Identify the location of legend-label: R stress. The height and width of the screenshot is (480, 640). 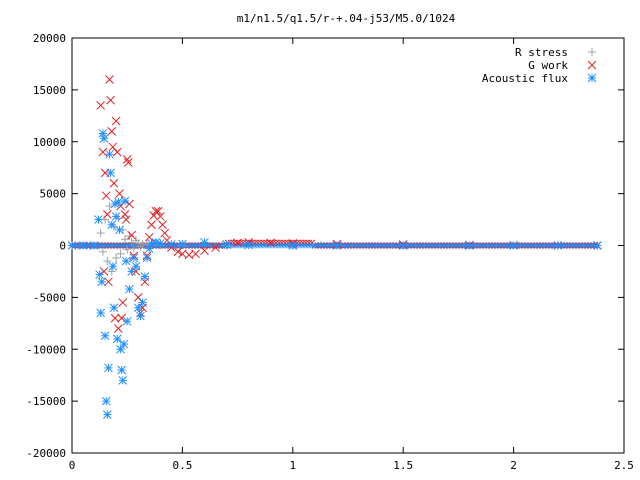
(541, 52).